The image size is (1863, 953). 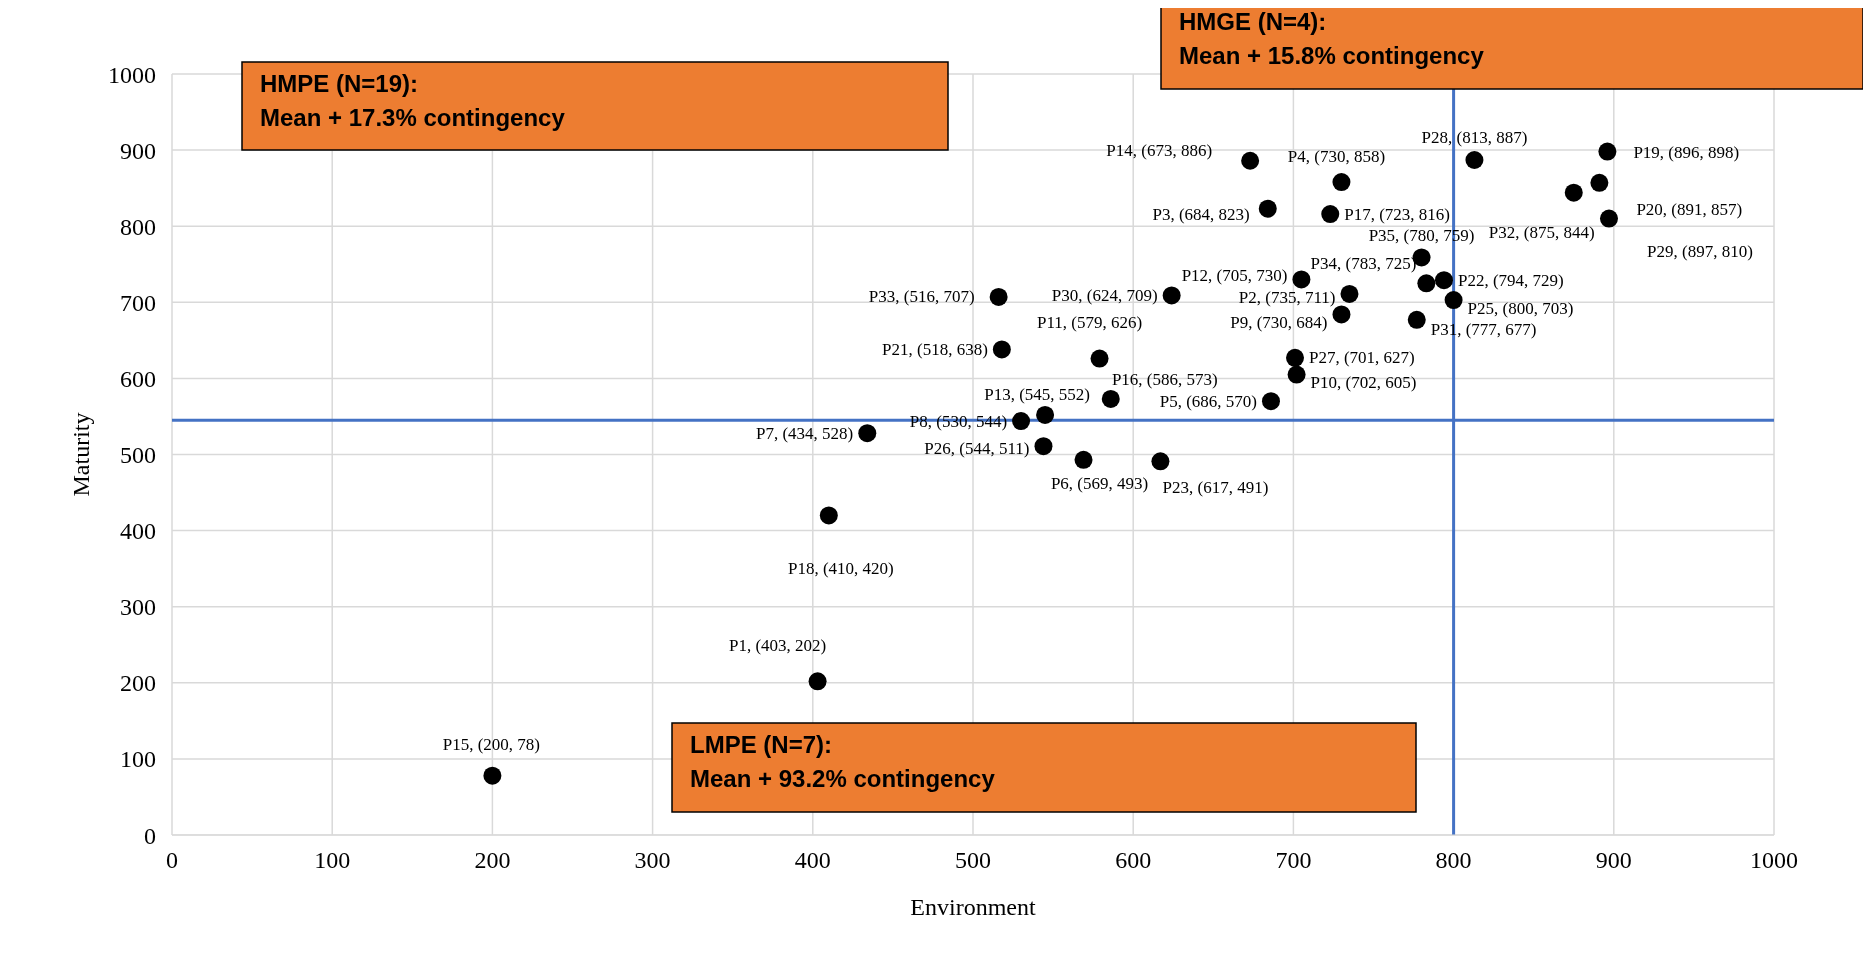 What do you see at coordinates (1089, 323) in the screenshot?
I see `data-label: P11, (579, 626)` at bounding box center [1089, 323].